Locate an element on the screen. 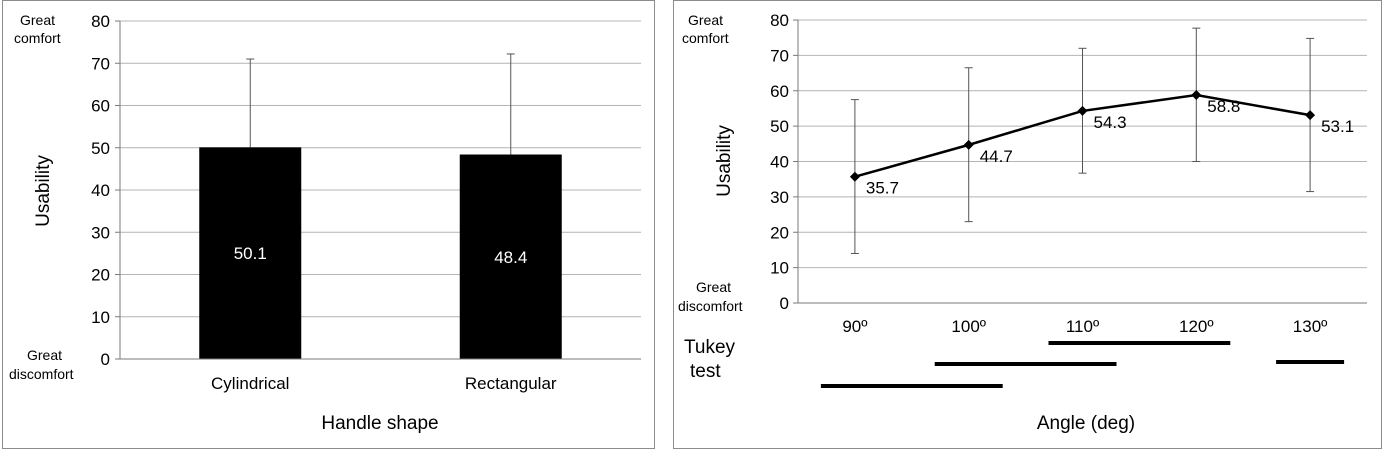  bar-value-label: 50.1 is located at coordinates (250, 253).